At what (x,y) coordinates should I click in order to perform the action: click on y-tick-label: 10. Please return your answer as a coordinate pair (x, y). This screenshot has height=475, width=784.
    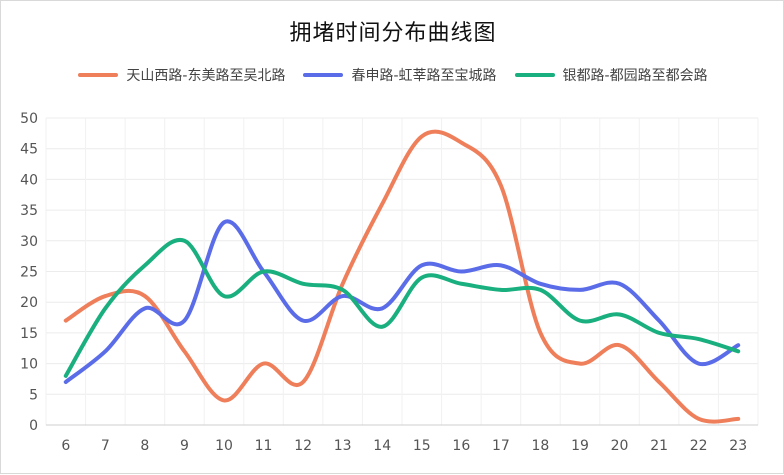
    Looking at the image, I should click on (29, 365).